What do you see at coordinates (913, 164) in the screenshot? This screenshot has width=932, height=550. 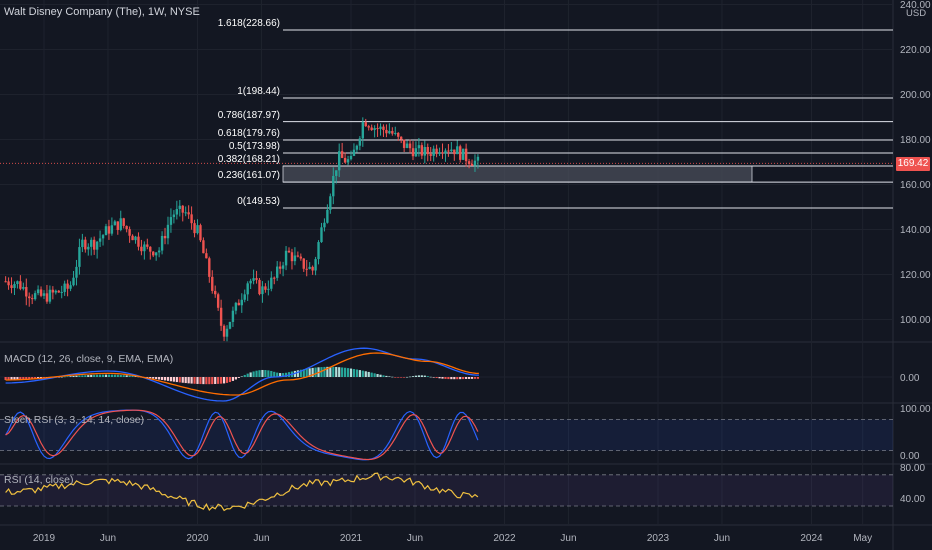 I see `current-price-tag: 169.42` at bounding box center [913, 164].